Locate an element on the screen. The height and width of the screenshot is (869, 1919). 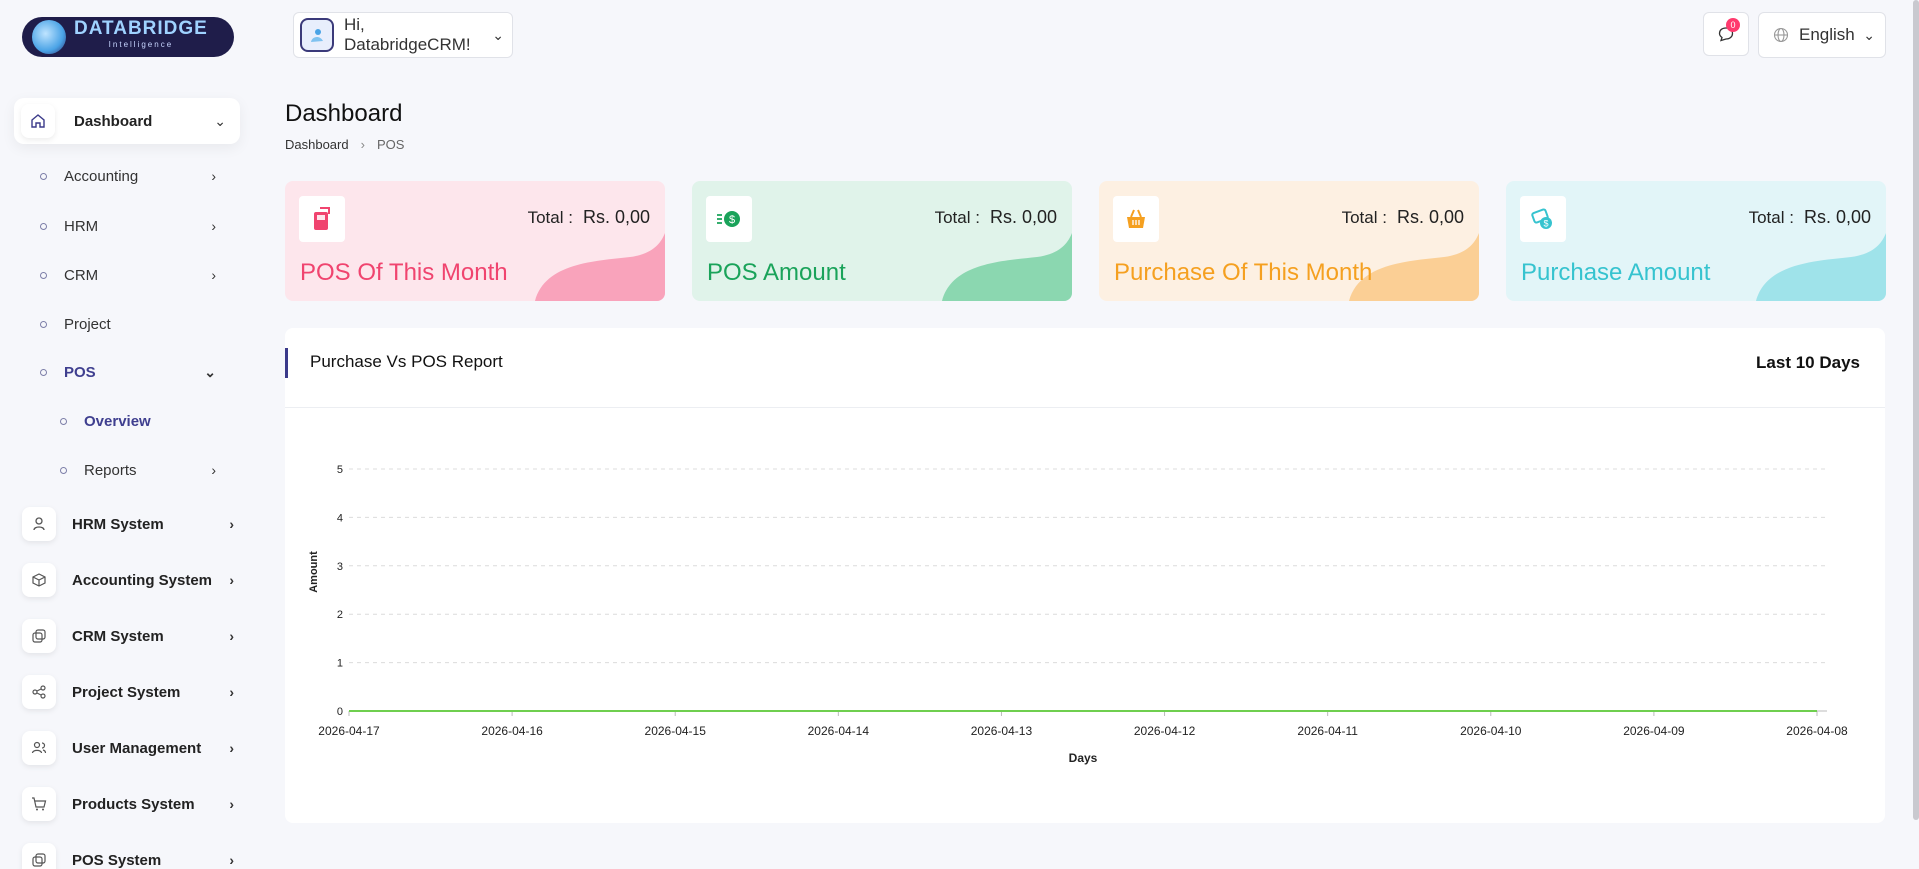
sidebar-item-label: Project is located at coordinates (87, 324).